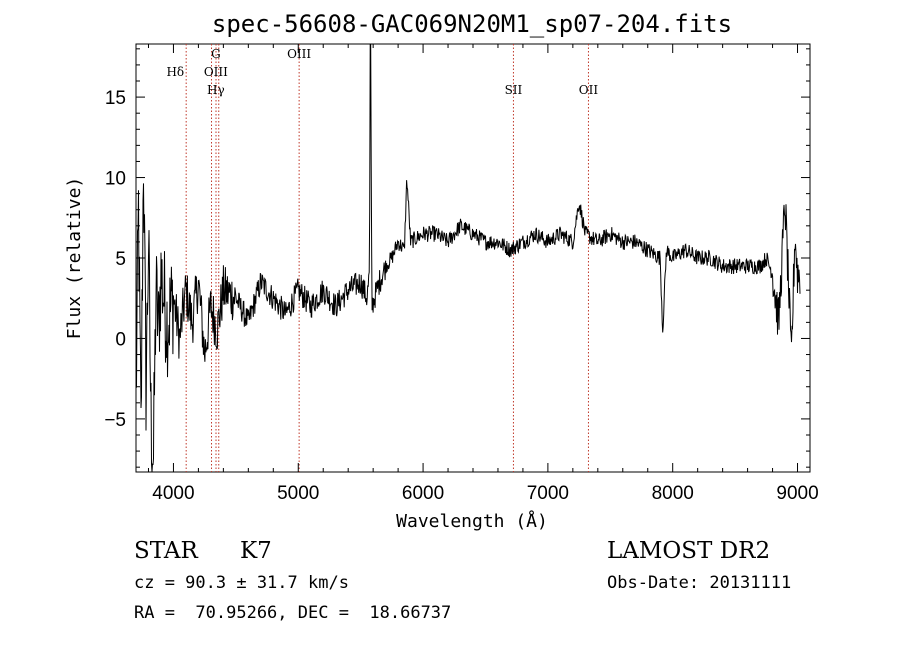 Image resolution: width=900 pixels, height=649 pixels. I want to click on x-tick-label: 9000, so click(797, 493).